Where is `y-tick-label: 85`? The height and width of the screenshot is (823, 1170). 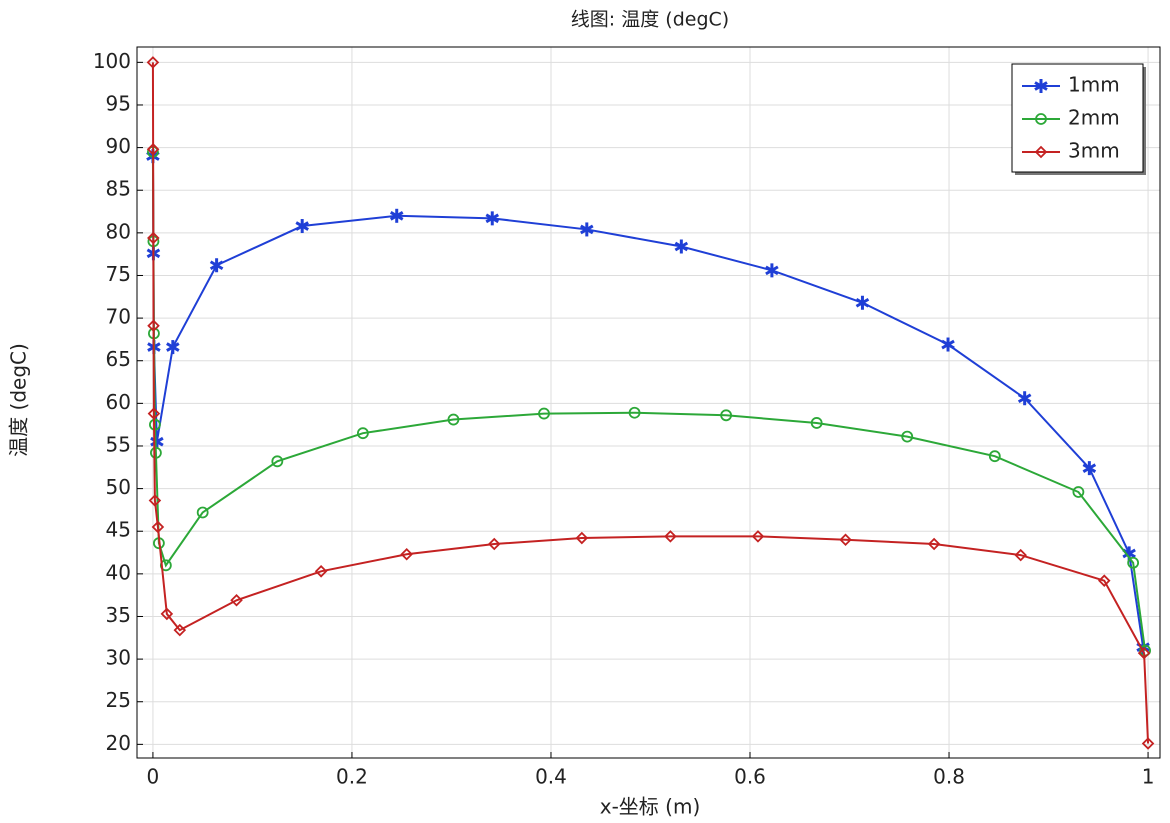
y-tick-label: 85 is located at coordinates (118, 189).